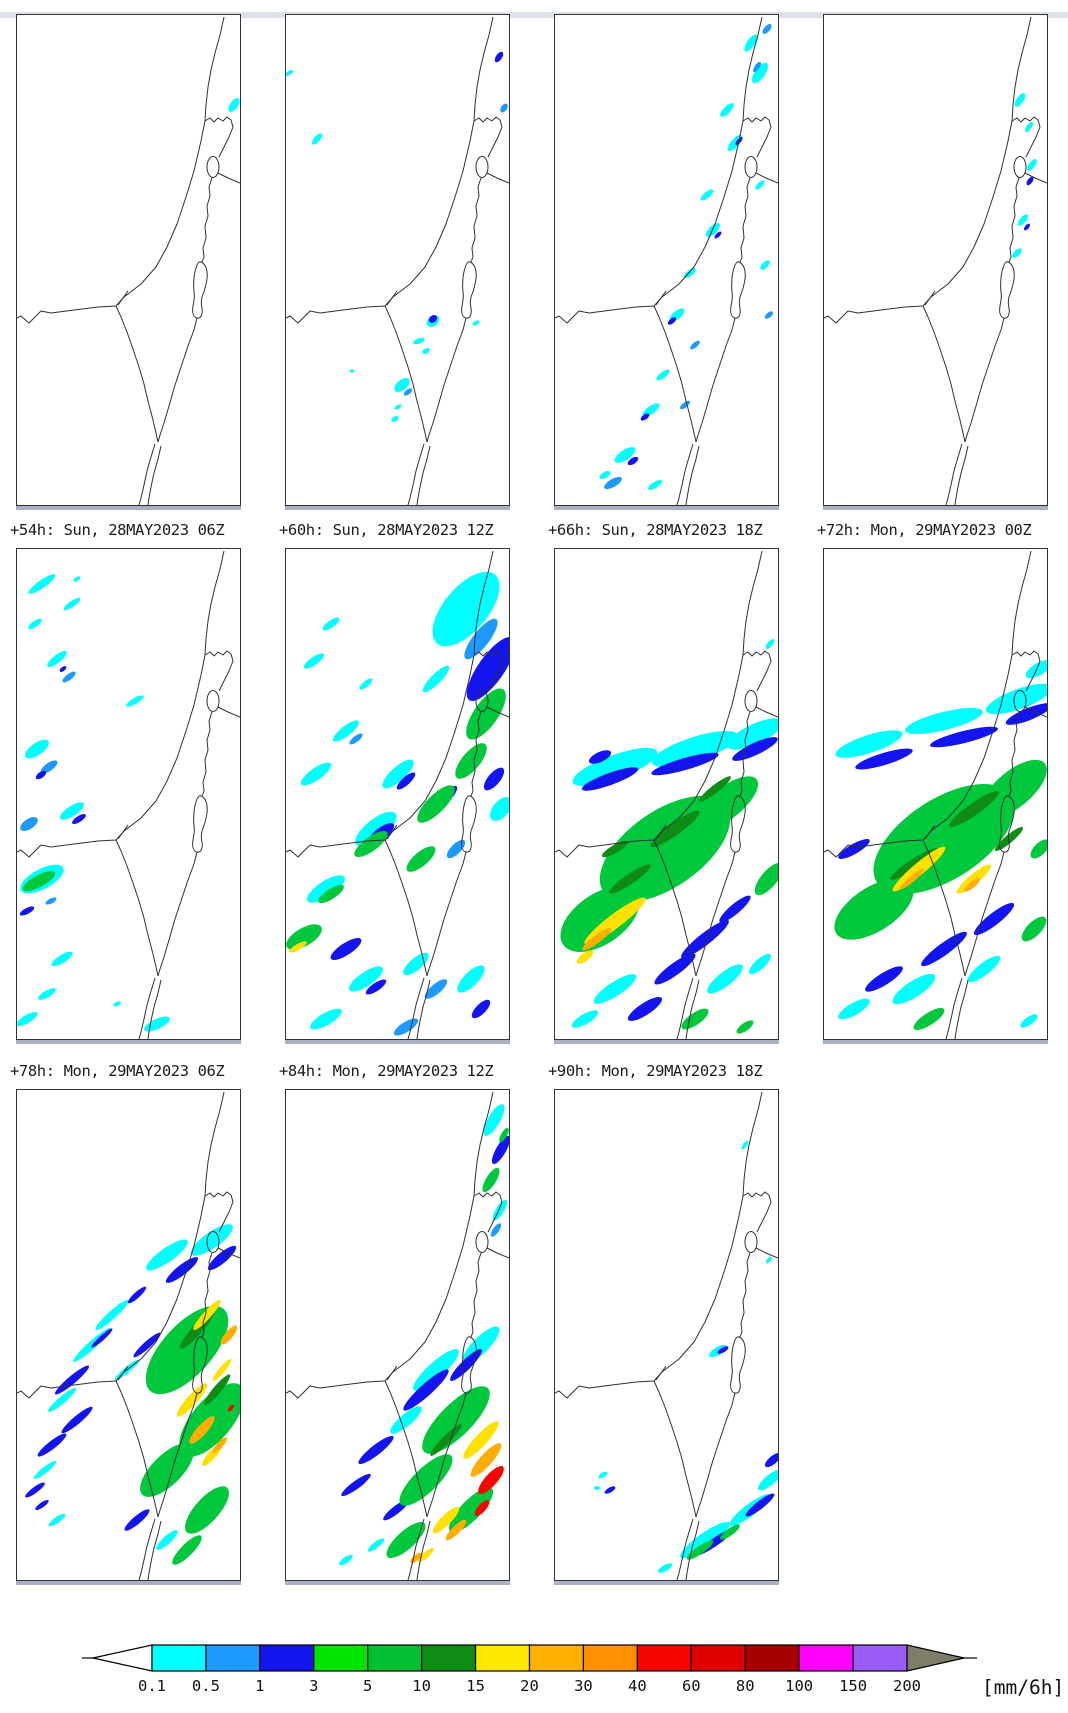 The image size is (1068, 1713). I want to click on panel-title: +84h: Mon, 29MAY2023 12Z, so click(386, 1071).